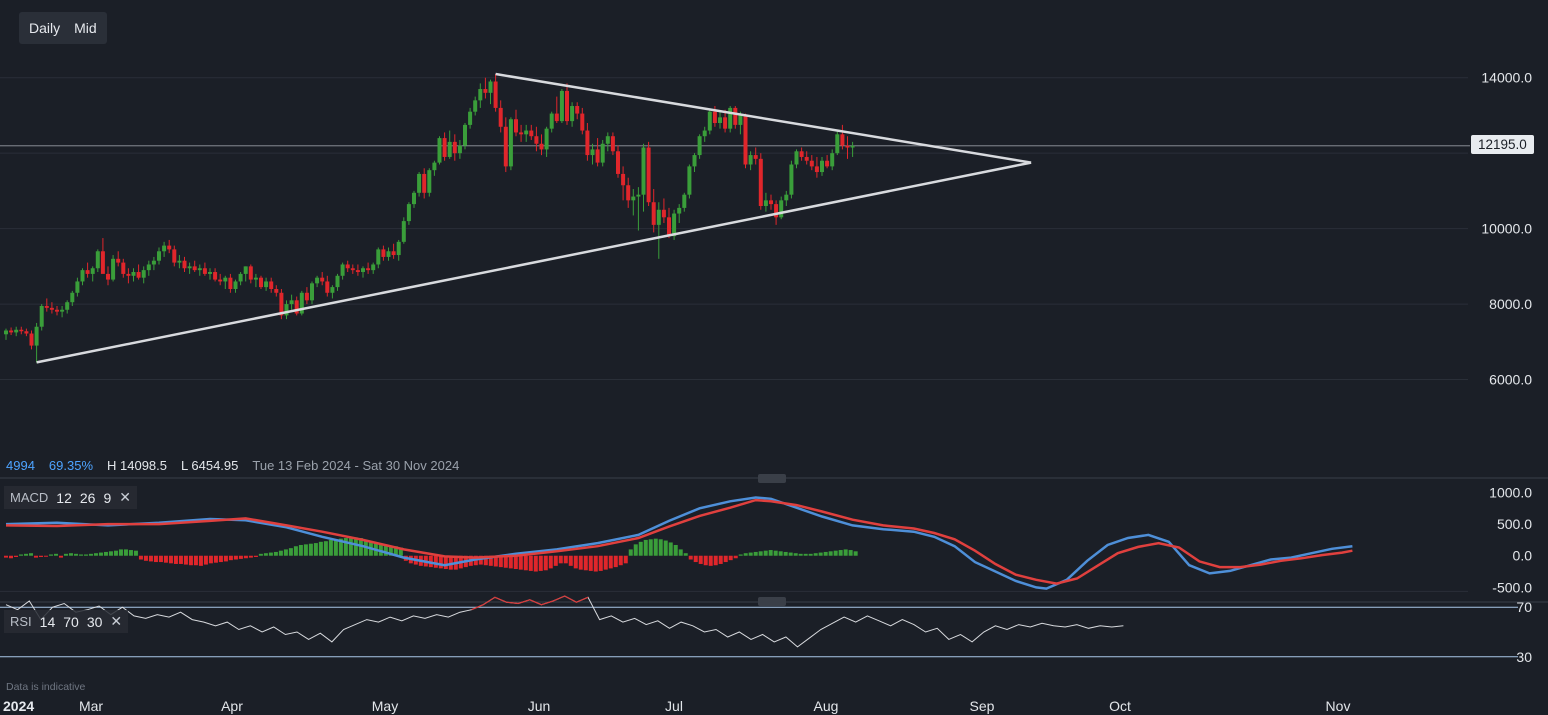  What do you see at coordinates (91, 706) in the screenshot?
I see `x-month-label: Mar` at bounding box center [91, 706].